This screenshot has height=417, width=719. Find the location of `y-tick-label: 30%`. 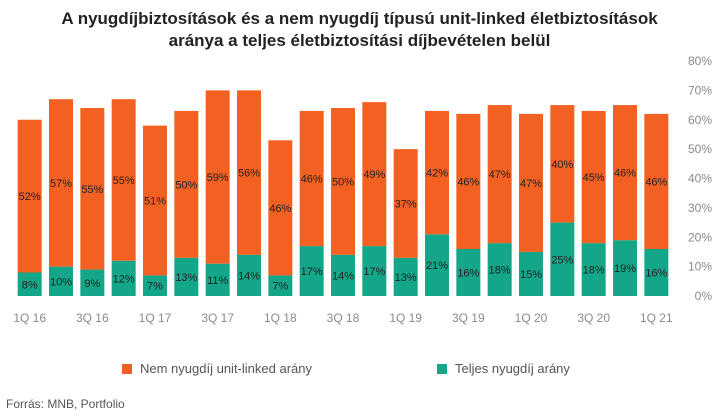

y-tick-label: 30% is located at coordinates (700, 208).